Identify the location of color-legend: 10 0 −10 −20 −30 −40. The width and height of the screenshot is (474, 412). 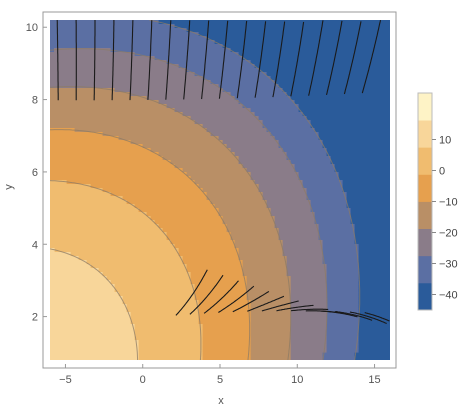
(437, 201).